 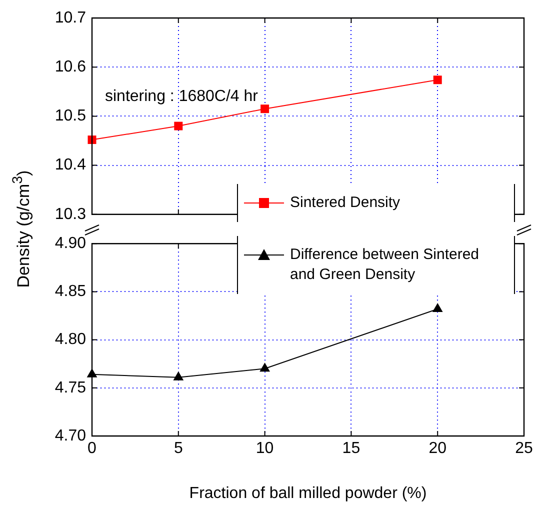 I want to click on x-tick-label: 20, so click(x=437, y=449).